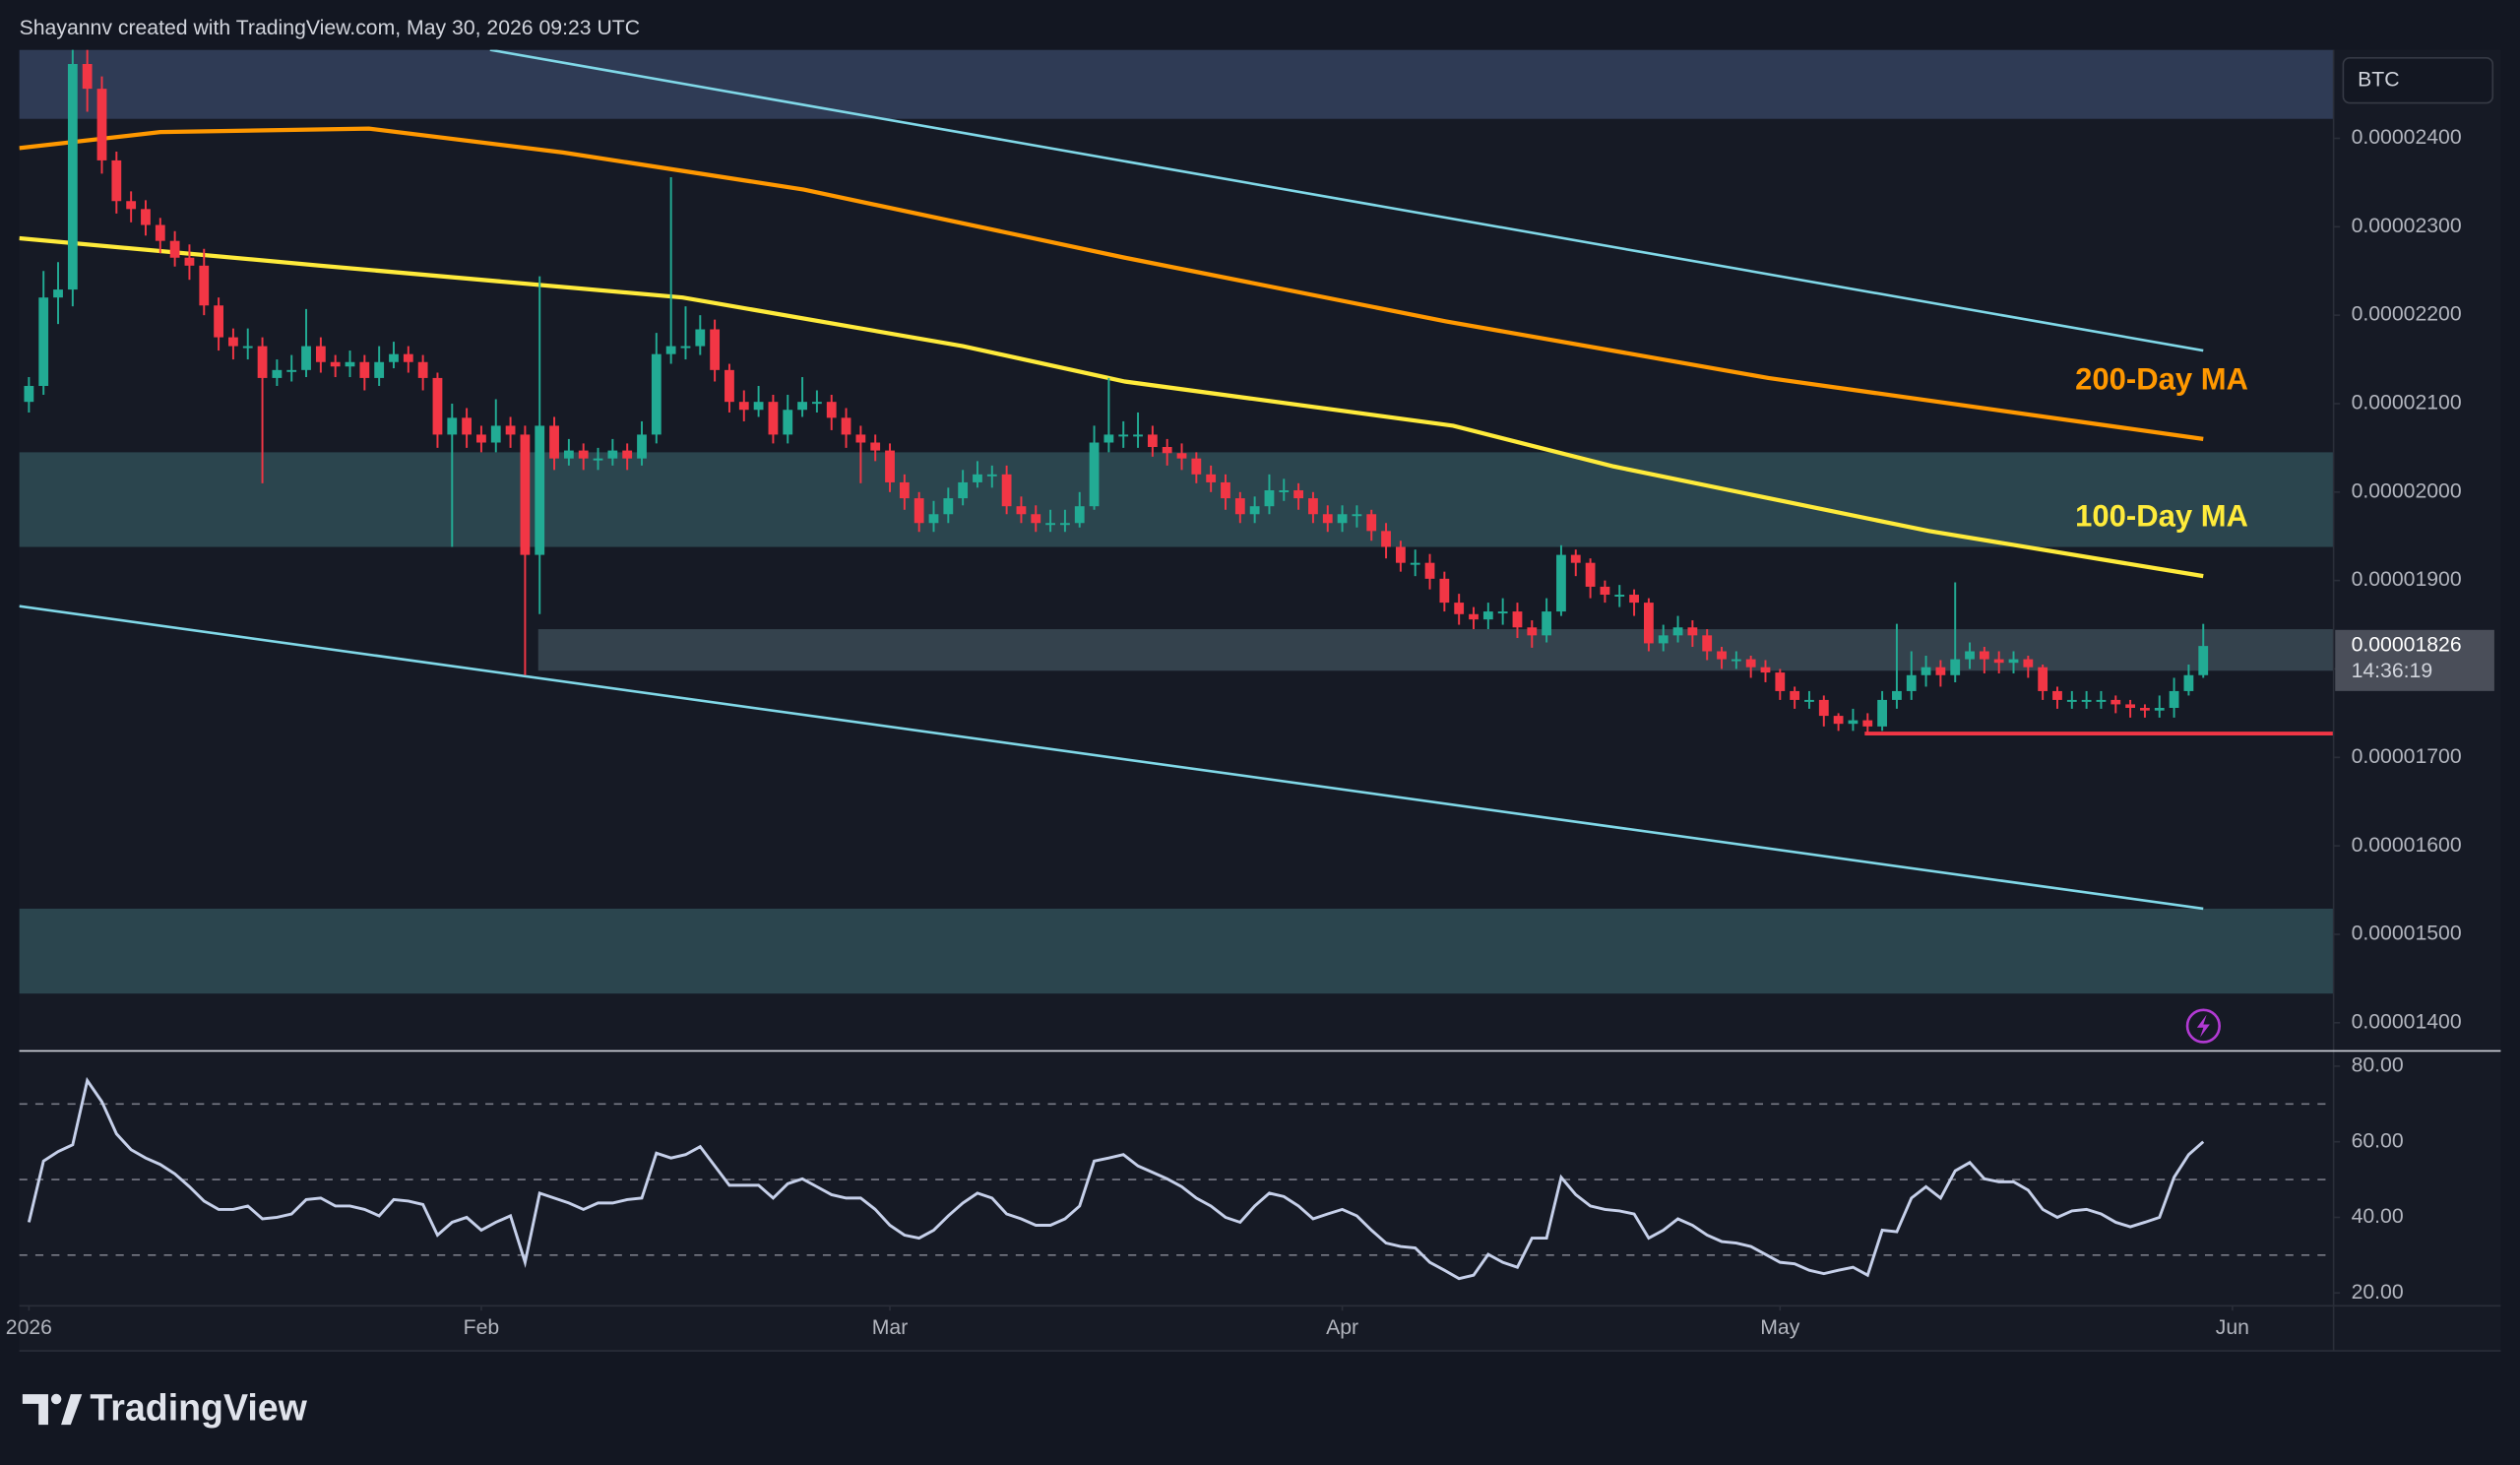  I want to click on symbol-badge, so click(2418, 80).